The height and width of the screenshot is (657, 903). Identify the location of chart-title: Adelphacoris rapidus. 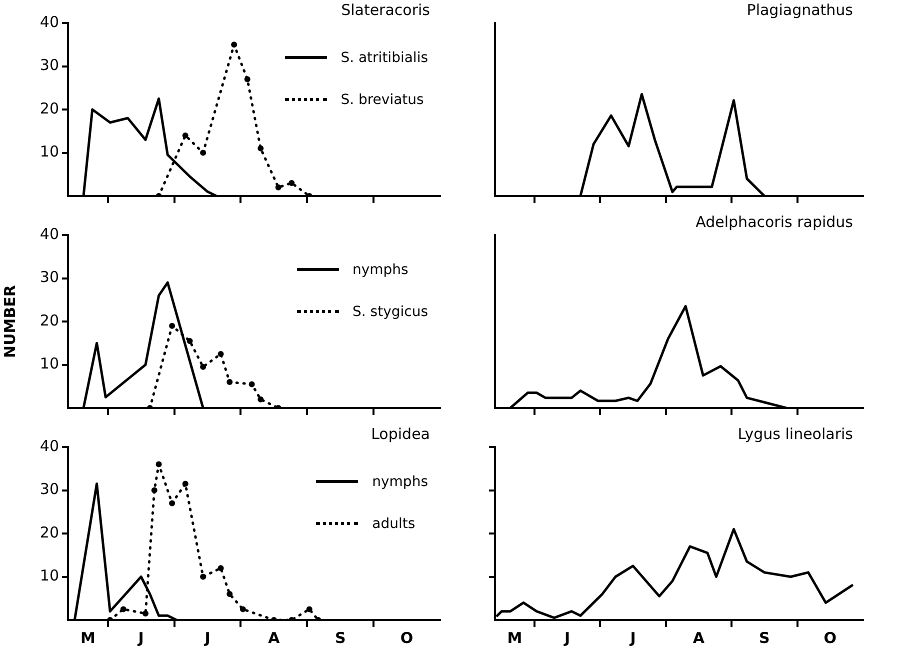
(774, 222).